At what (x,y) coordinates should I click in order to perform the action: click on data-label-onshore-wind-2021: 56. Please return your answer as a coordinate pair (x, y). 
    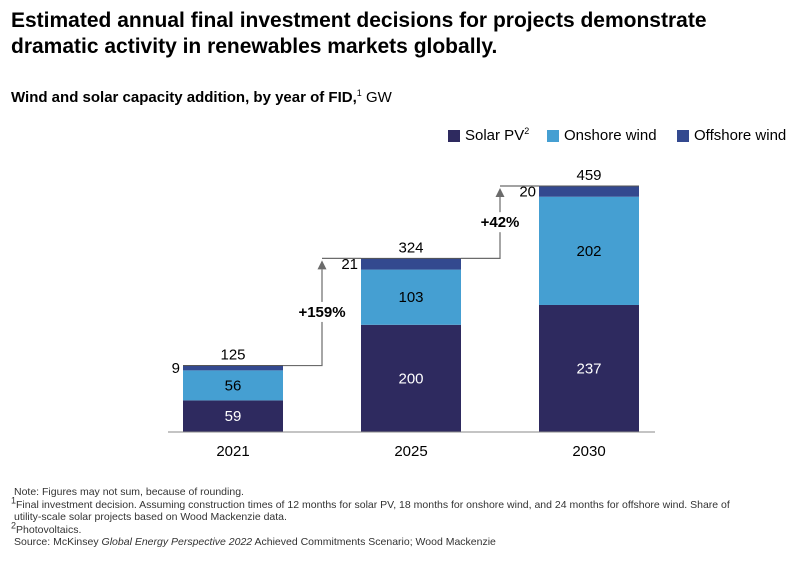
    Looking at the image, I should click on (233, 385).